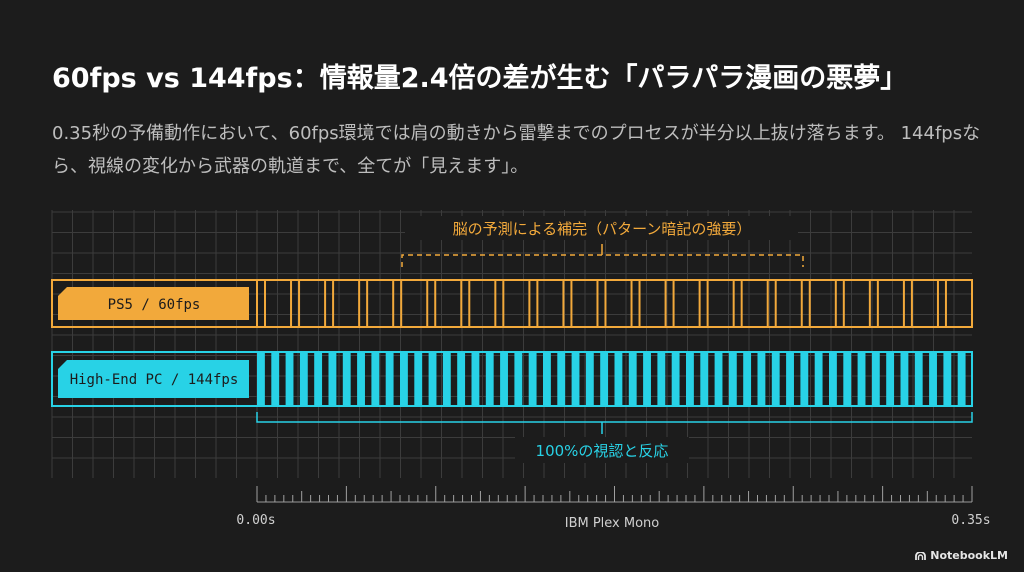 The width and height of the screenshot is (1024, 572). What do you see at coordinates (602, 241) in the screenshot?
I see `prediction-bracket: 脳の予測による補完（パターン暗記の強要）` at bounding box center [602, 241].